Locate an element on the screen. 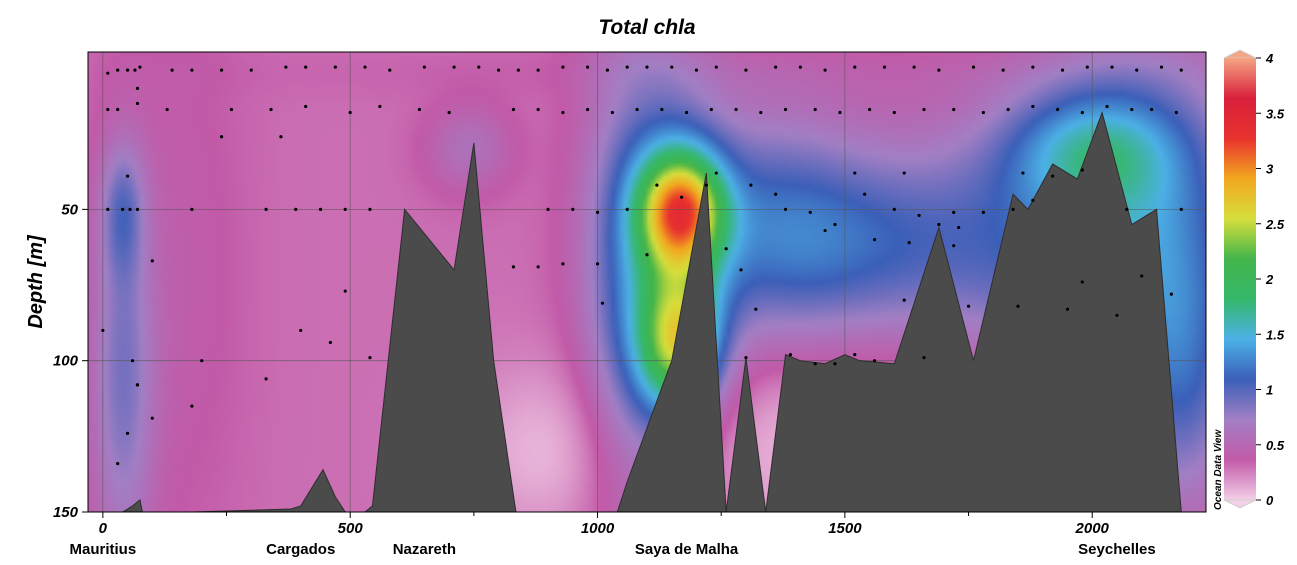  colorbar-bottom-arrow is located at coordinates (1240, 504).